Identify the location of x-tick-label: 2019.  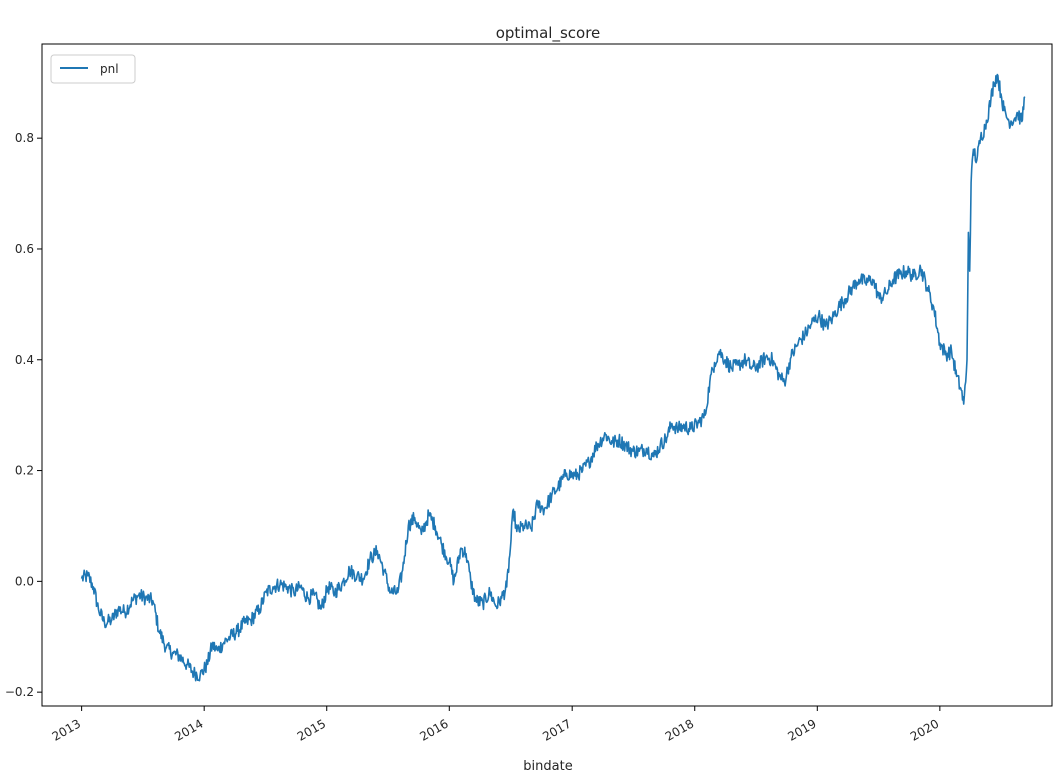
(801, 729).